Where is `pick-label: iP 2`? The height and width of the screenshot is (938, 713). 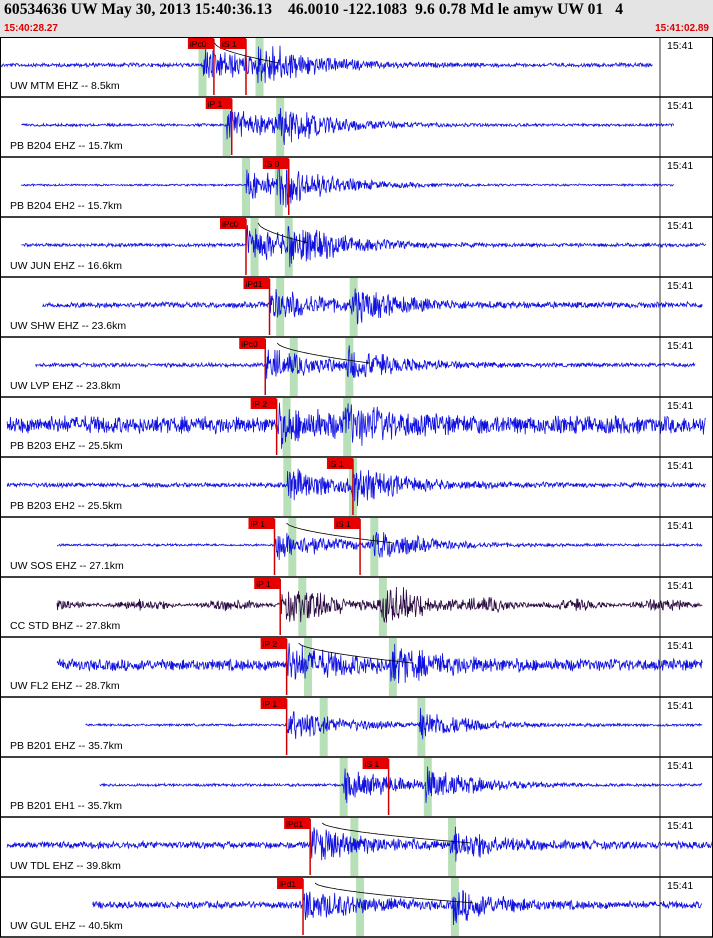
pick-label: iP 2 is located at coordinates (270, 644).